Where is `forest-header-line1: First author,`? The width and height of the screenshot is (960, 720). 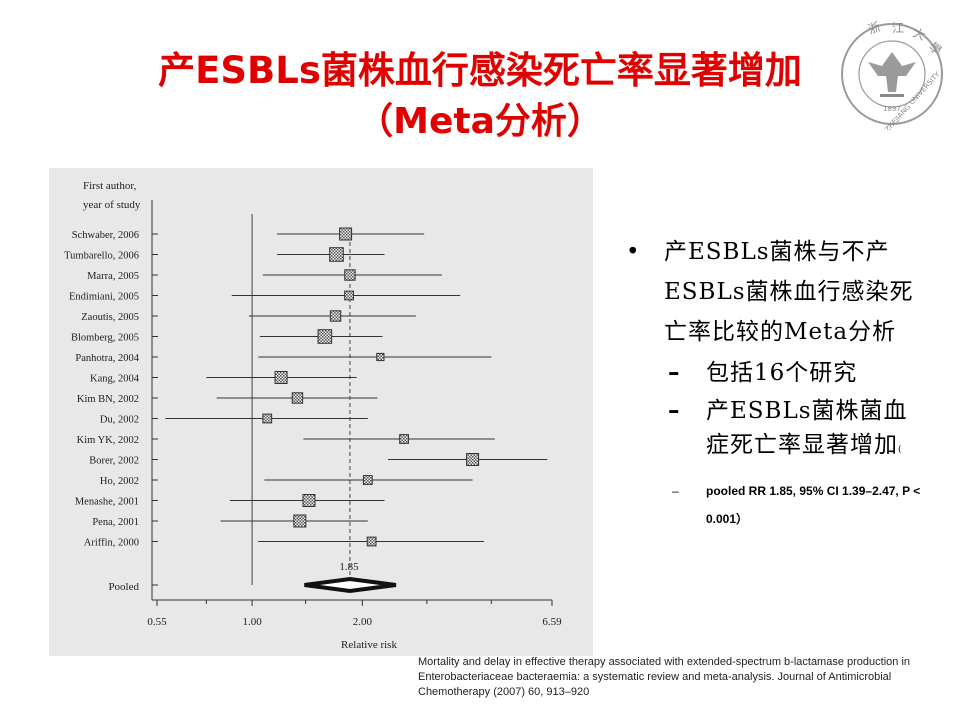
forest-header-line1: First author, is located at coordinates (110, 186).